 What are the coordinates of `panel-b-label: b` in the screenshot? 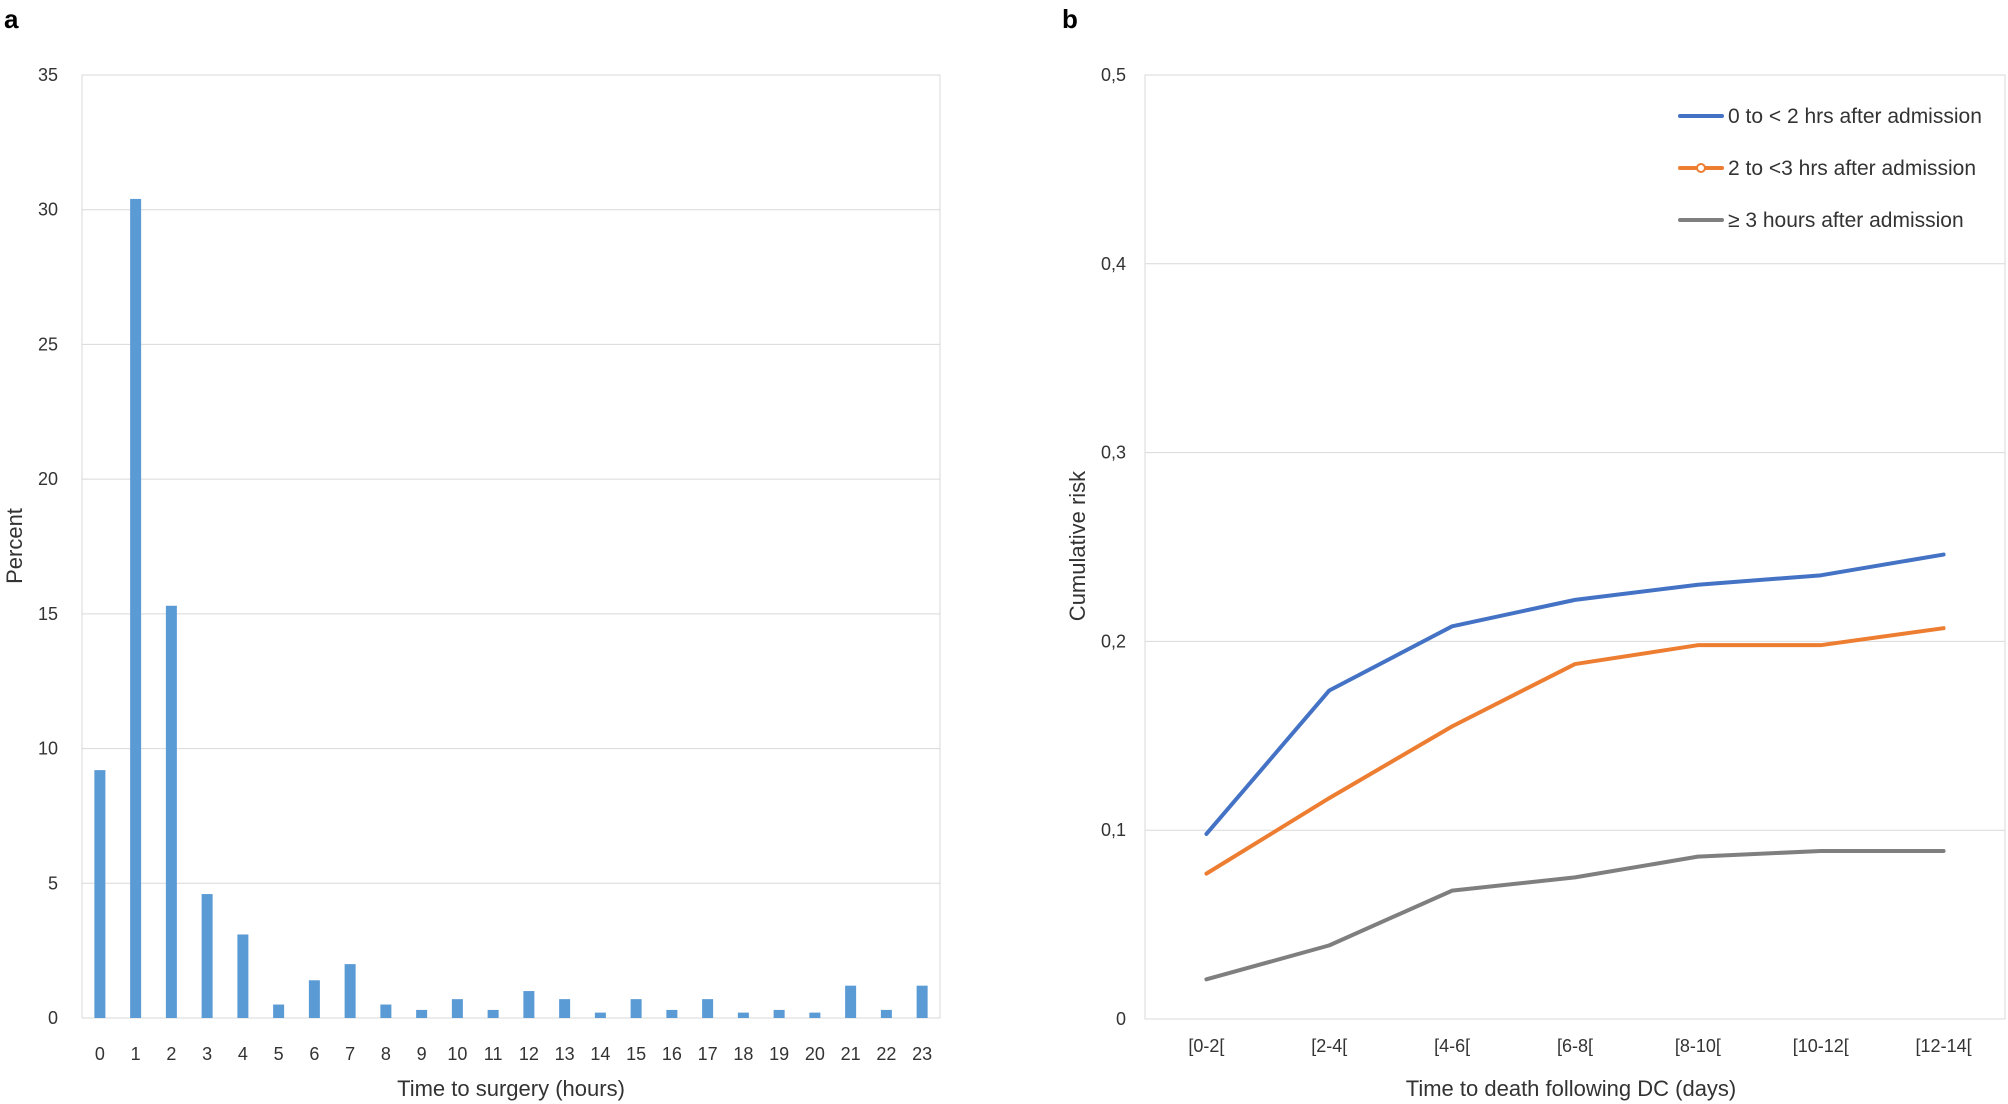 It's located at (1070, 19).